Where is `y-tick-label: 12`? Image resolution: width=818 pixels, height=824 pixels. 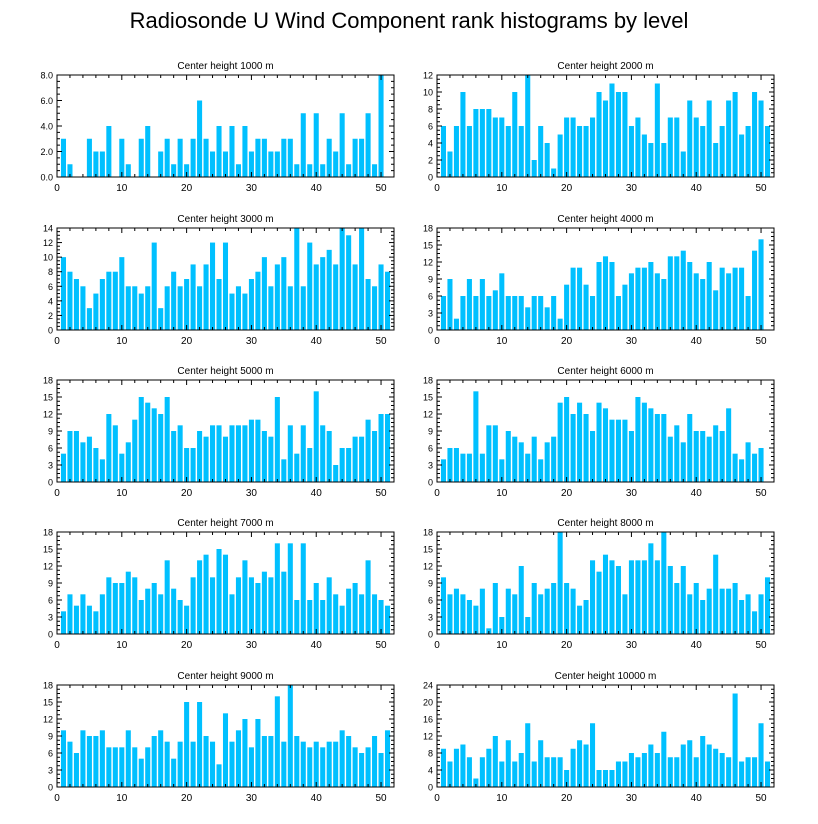
y-tick-label: 12 is located at coordinates (428, 415).